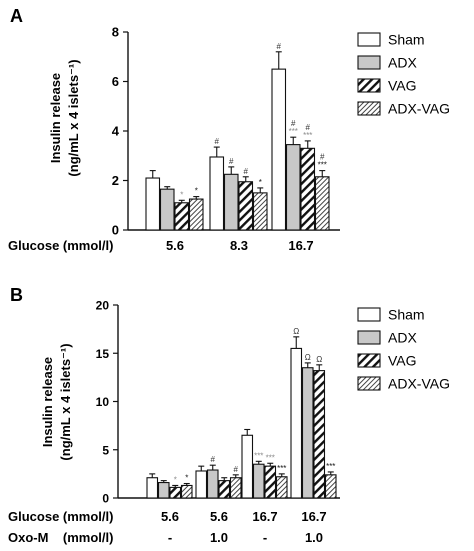 Image resolution: width=474 pixels, height=551 pixels. Describe the element at coordinates (16, 295) in the screenshot. I see `panel-b-letter: B` at that location.